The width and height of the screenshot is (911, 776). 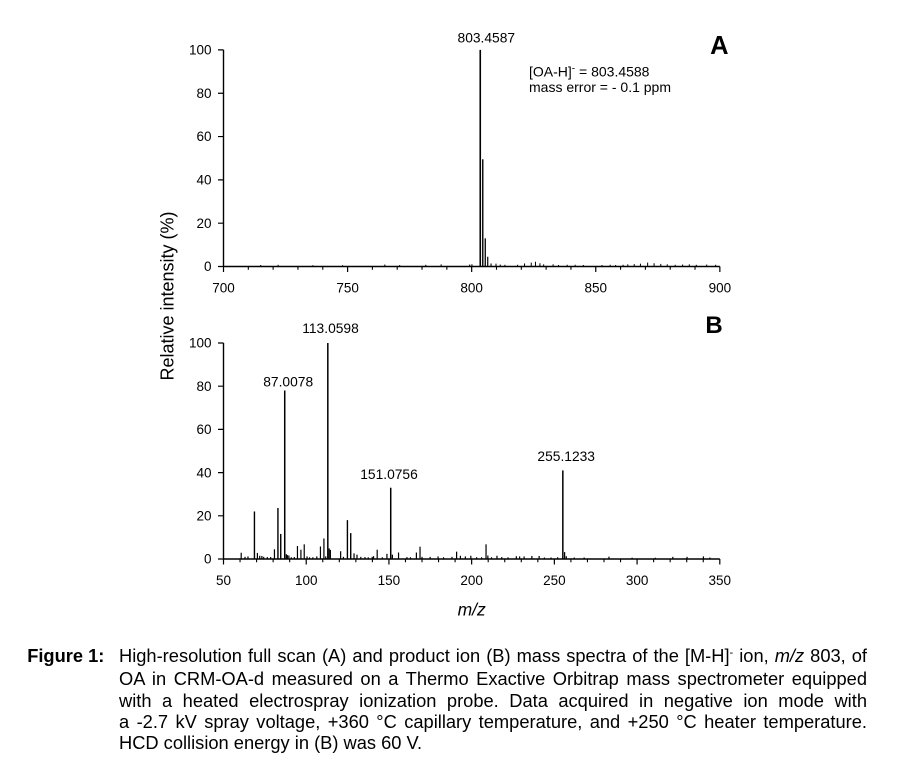 What do you see at coordinates (330, 328) in the screenshot?
I see `svg-text: 113.0598` at bounding box center [330, 328].